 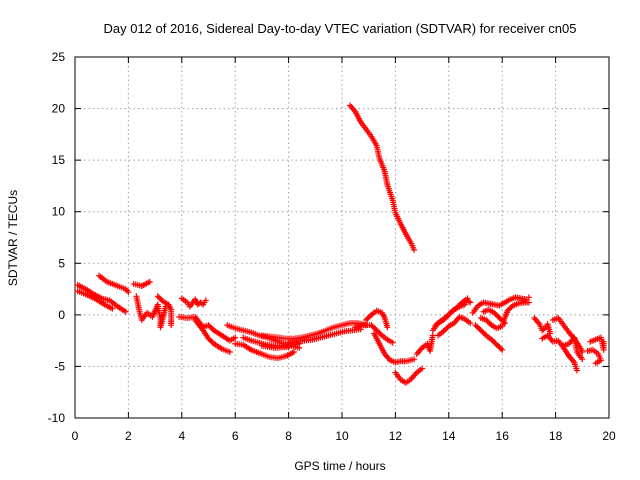 What do you see at coordinates (59, 57) in the screenshot?
I see `y-tick-label: 25` at bounding box center [59, 57].